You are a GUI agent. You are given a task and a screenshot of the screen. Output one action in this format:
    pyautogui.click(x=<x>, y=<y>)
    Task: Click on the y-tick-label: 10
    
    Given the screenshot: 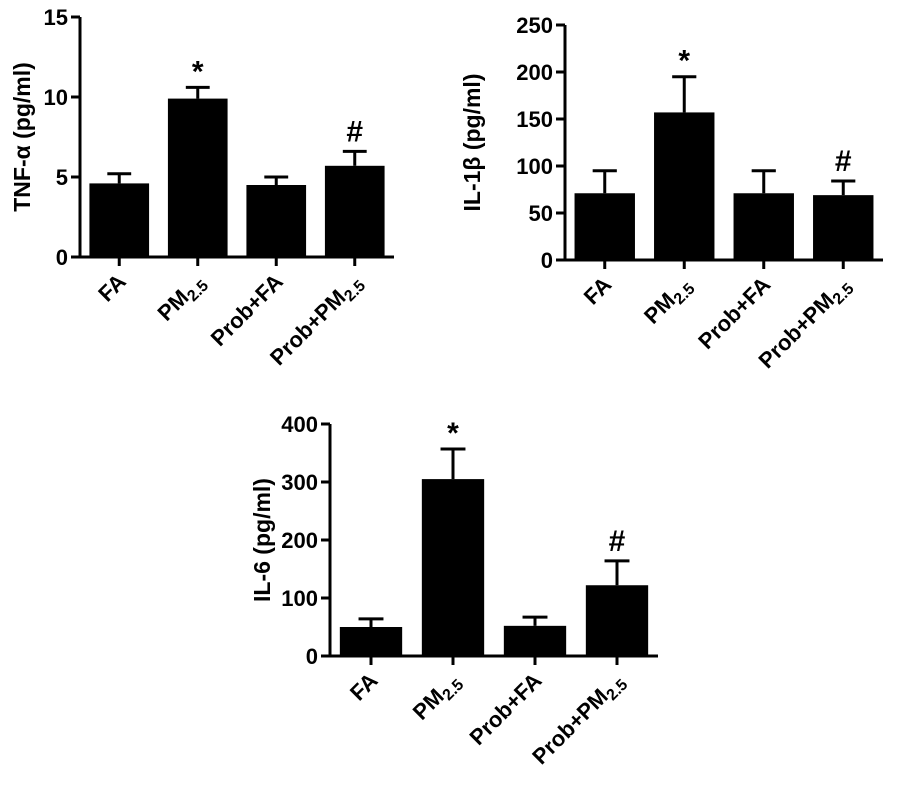 What is the action you would take?
    pyautogui.click(x=56, y=97)
    